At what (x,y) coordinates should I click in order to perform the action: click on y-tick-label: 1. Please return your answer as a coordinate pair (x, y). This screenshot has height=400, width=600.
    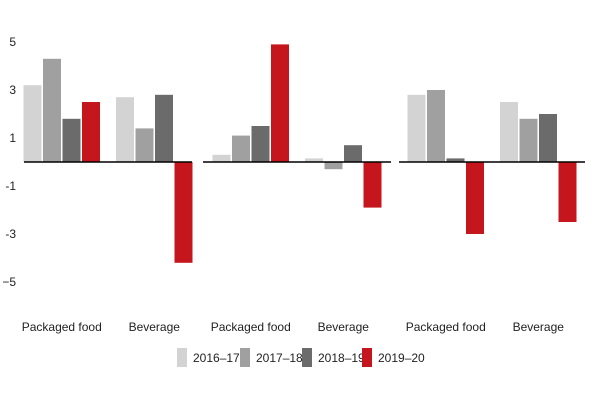
    Looking at the image, I should click on (12, 138).